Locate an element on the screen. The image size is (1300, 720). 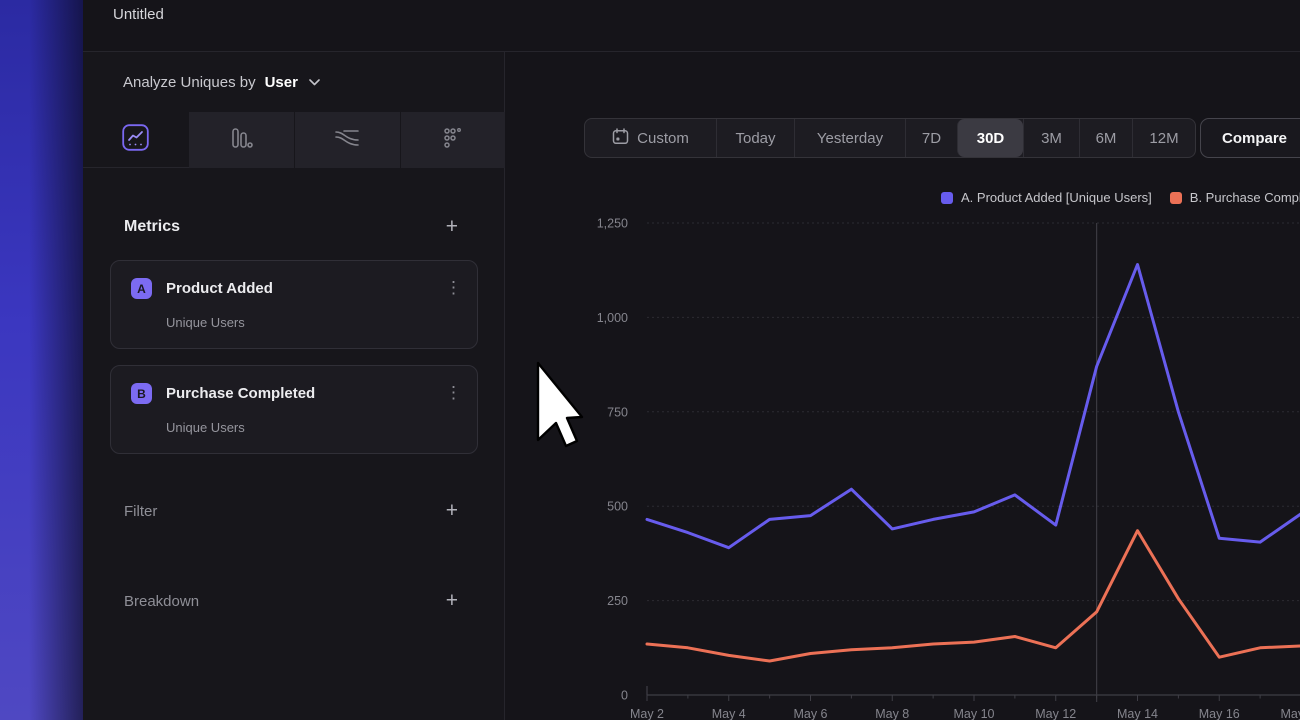
range-7d: 7D is located at coordinates (931, 138).